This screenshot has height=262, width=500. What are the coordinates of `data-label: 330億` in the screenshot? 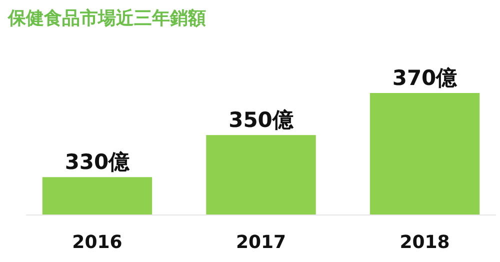 It's located at (97, 162).